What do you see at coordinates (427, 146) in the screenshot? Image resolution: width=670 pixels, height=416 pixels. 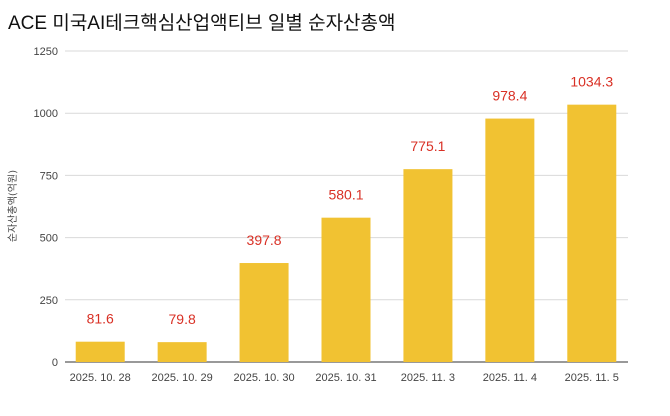 I see `data-label: 775.1` at bounding box center [427, 146].